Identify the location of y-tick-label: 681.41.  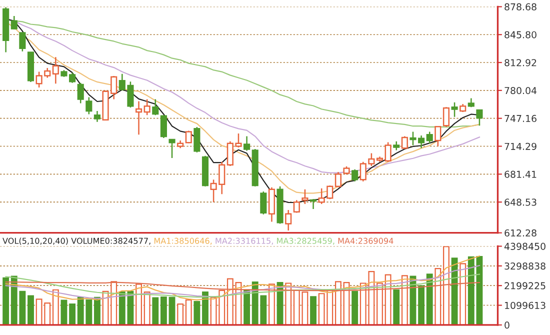
(520, 174).